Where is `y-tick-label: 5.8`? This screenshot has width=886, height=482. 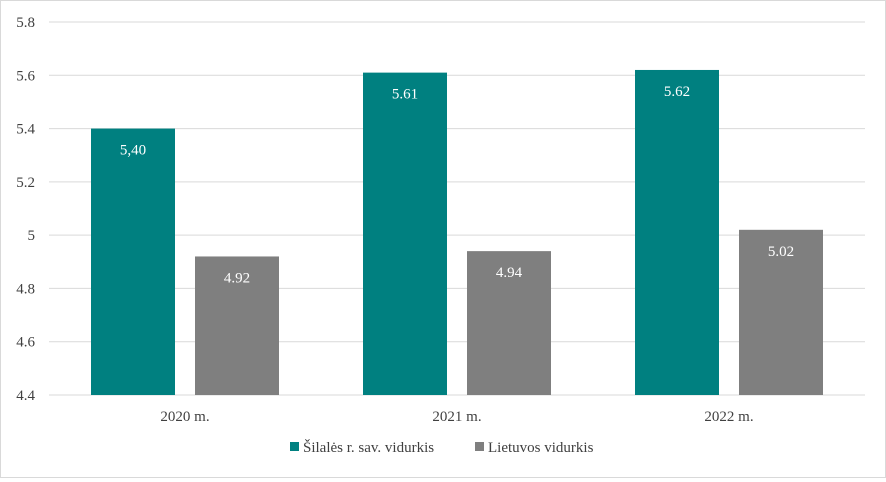 y-tick-label: 5.8 is located at coordinates (25, 23).